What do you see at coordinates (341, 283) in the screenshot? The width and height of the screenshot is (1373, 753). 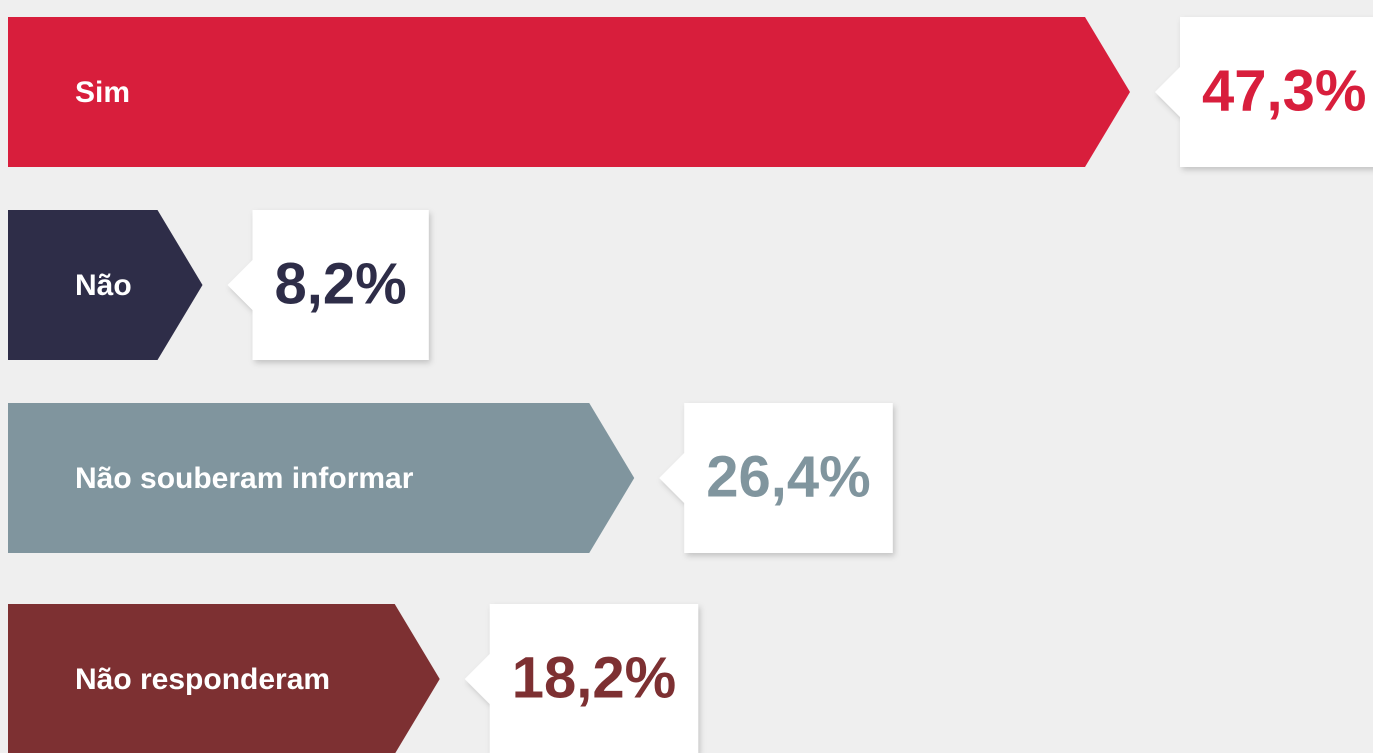 I see `value-label: 8,2%` at bounding box center [341, 283].